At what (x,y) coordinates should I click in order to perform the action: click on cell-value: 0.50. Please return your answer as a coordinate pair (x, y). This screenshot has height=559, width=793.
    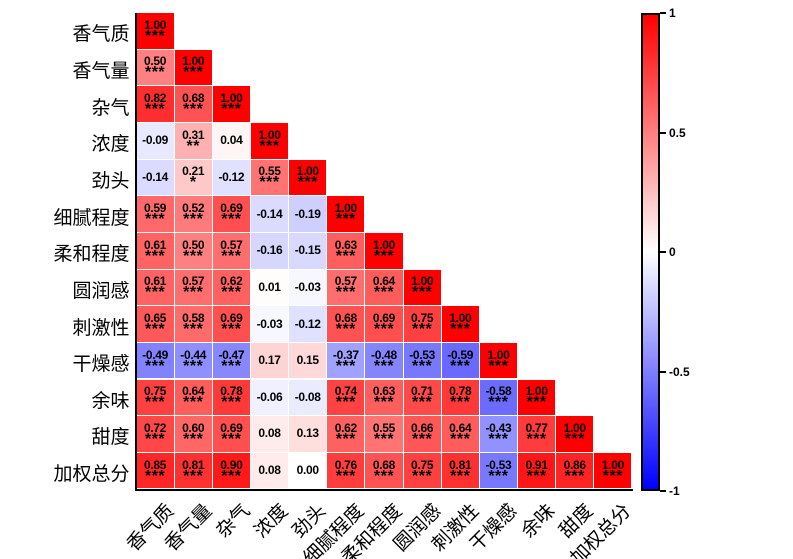
    Looking at the image, I should click on (193, 244).